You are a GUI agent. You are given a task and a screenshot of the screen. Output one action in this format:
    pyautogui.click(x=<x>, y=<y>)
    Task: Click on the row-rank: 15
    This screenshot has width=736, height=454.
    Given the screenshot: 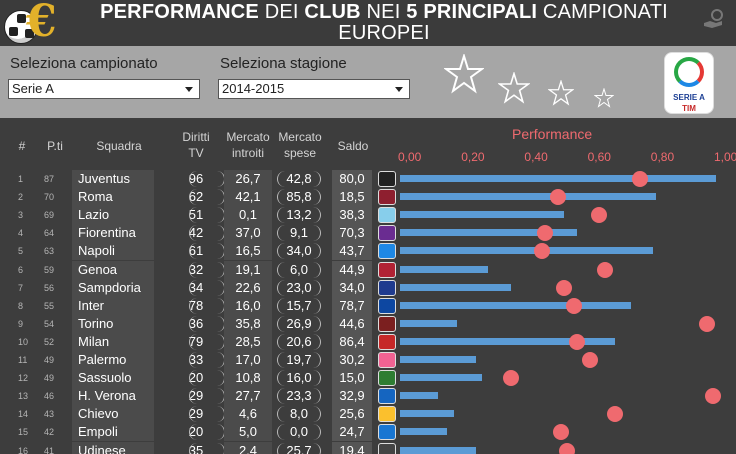 What is the action you would take?
    pyautogui.click(x=23, y=432)
    